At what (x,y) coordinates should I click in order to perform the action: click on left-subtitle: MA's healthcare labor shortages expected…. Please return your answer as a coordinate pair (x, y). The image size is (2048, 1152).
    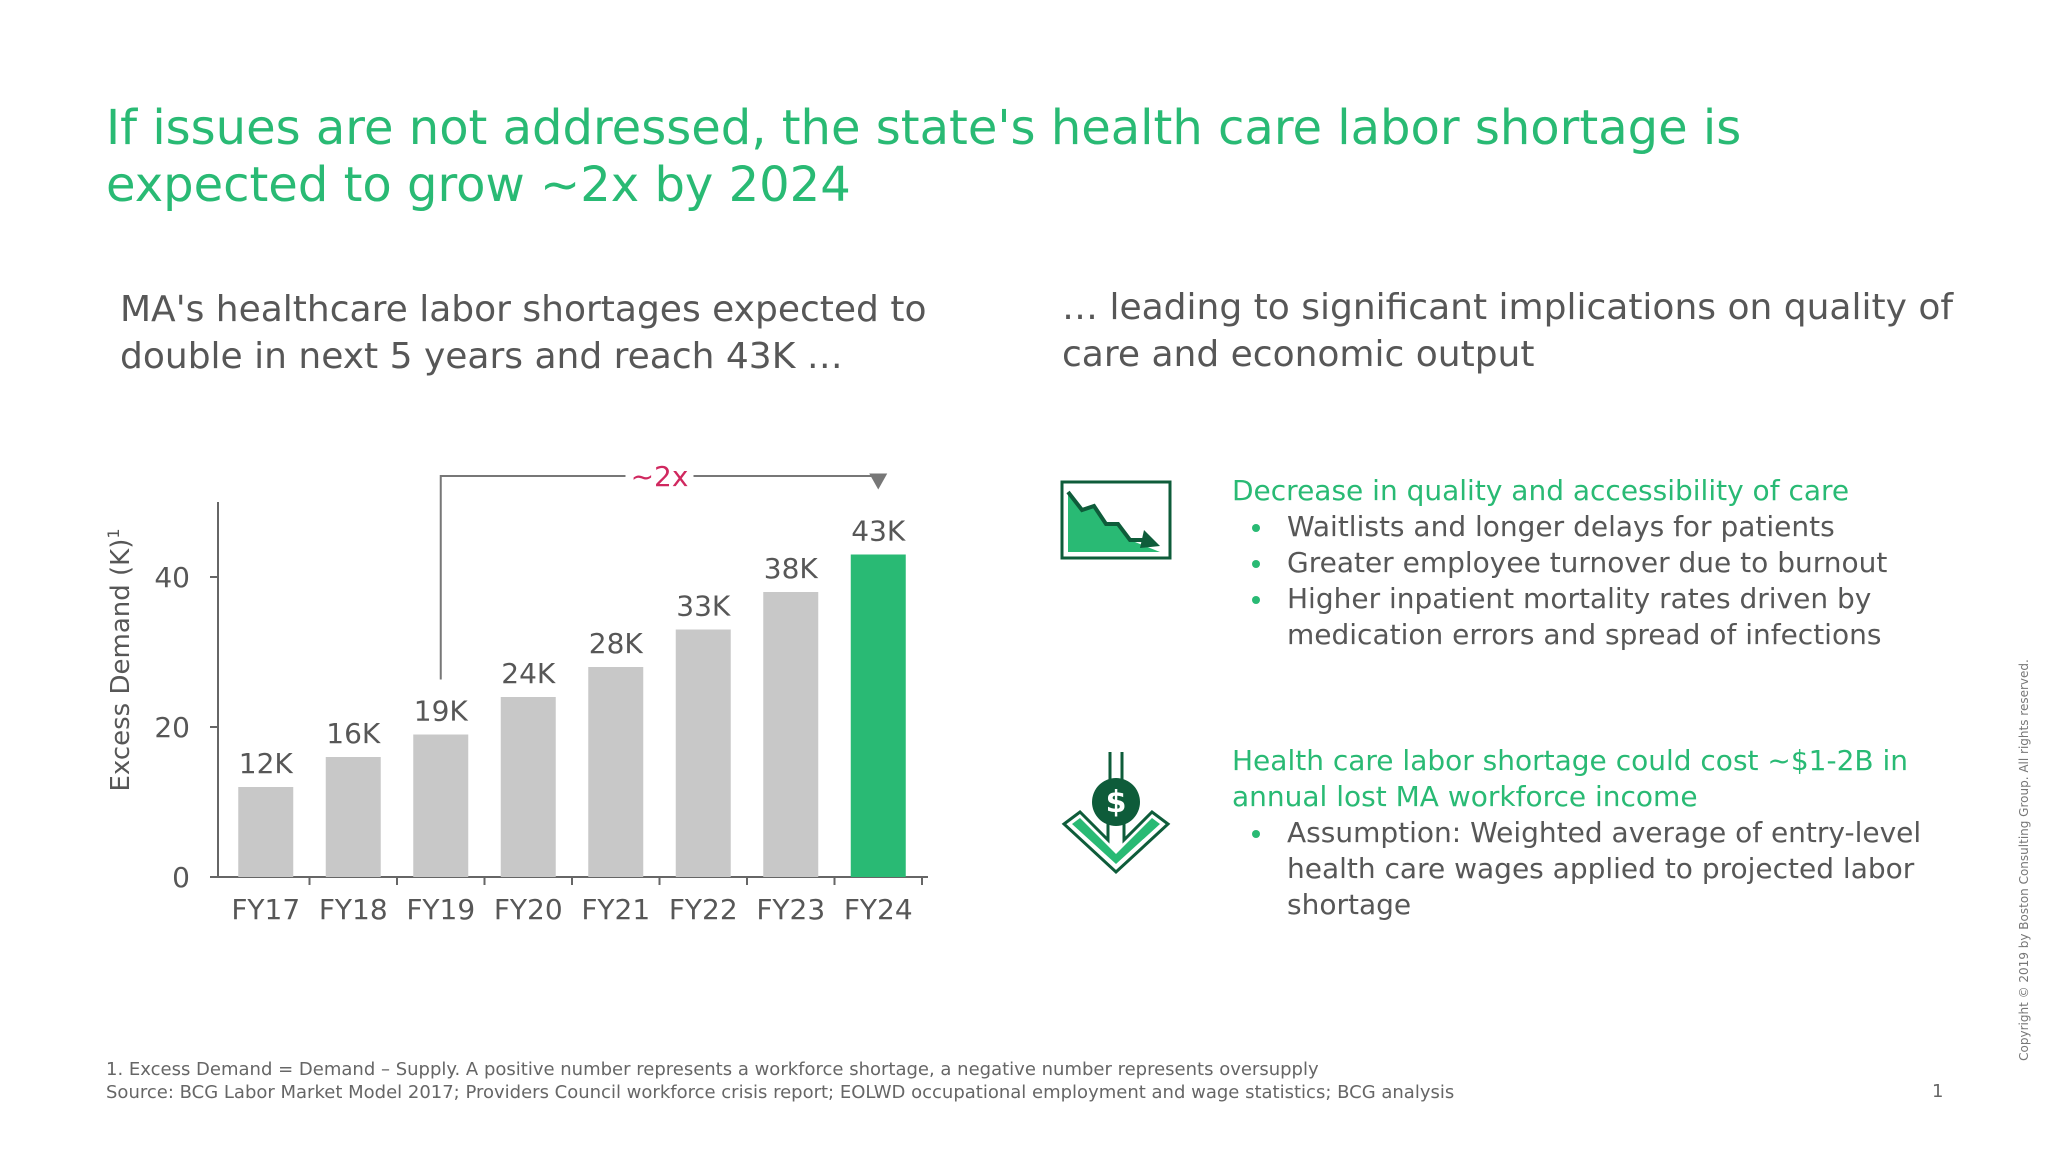
    Looking at the image, I should click on (523, 333).